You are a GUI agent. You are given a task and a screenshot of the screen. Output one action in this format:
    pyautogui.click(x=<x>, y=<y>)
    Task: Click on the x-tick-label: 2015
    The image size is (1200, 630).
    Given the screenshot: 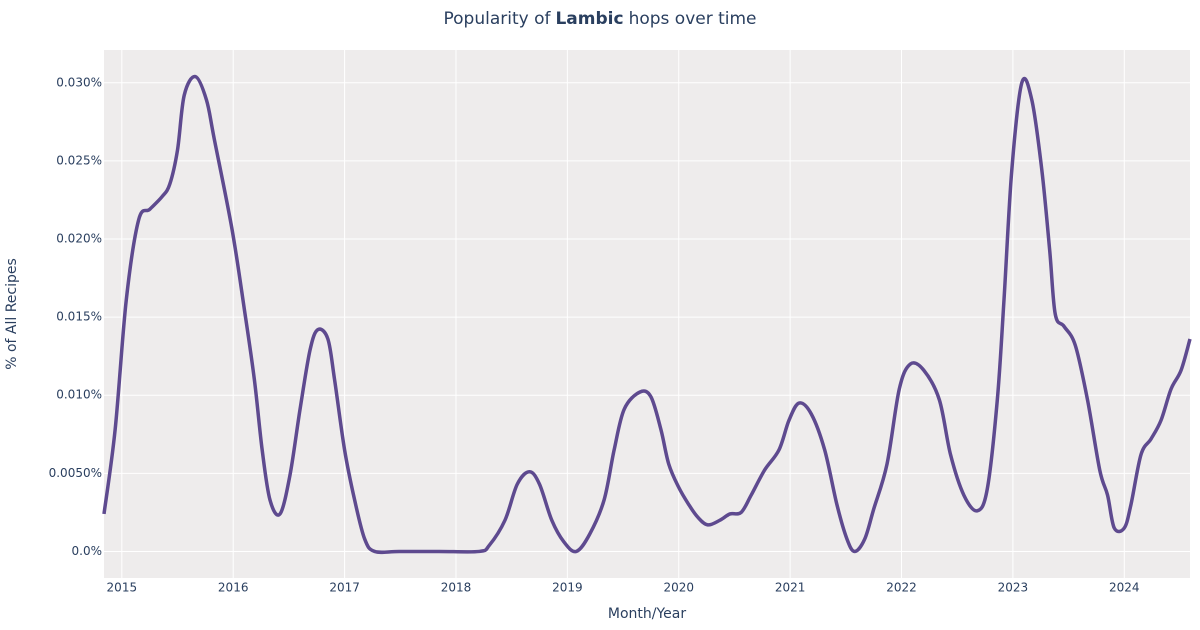 What is the action you would take?
    pyautogui.click(x=122, y=588)
    